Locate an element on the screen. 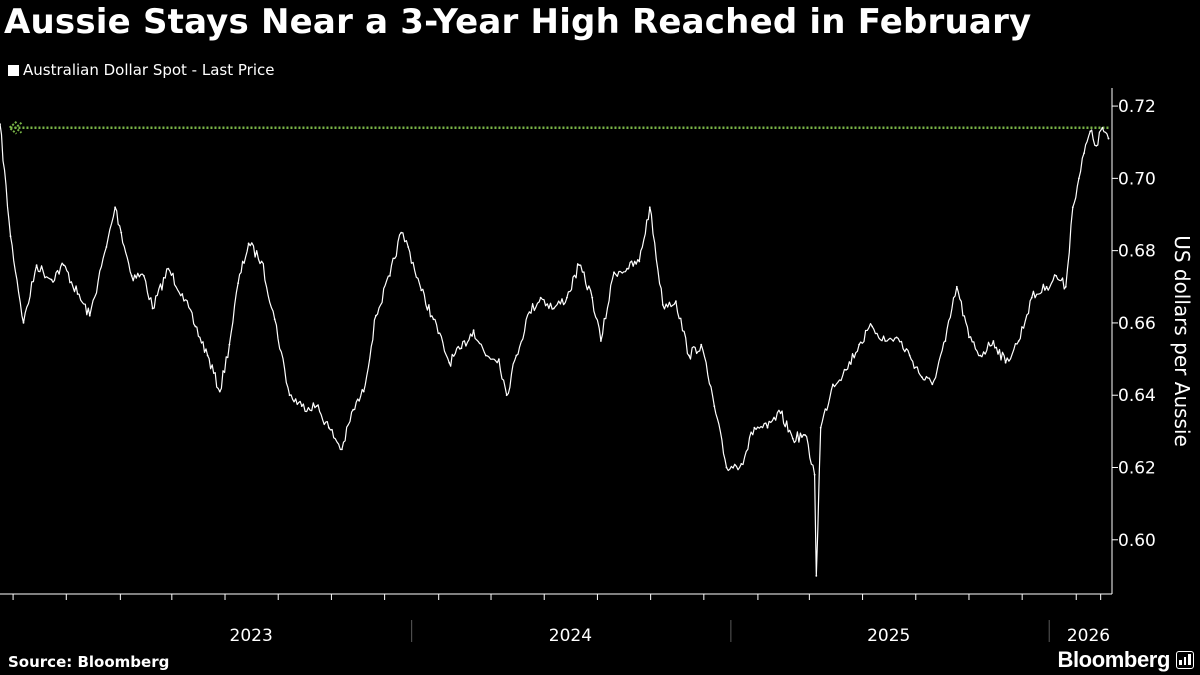 The width and height of the screenshot is (1200, 675). legend: Australian Dollar Spot - Last Price is located at coordinates (141, 70).